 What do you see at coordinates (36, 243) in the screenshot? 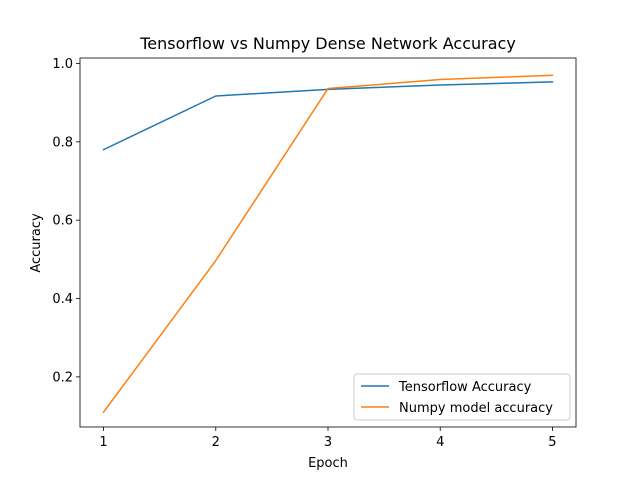
I see `y-axis-label: Accuracy` at bounding box center [36, 243].